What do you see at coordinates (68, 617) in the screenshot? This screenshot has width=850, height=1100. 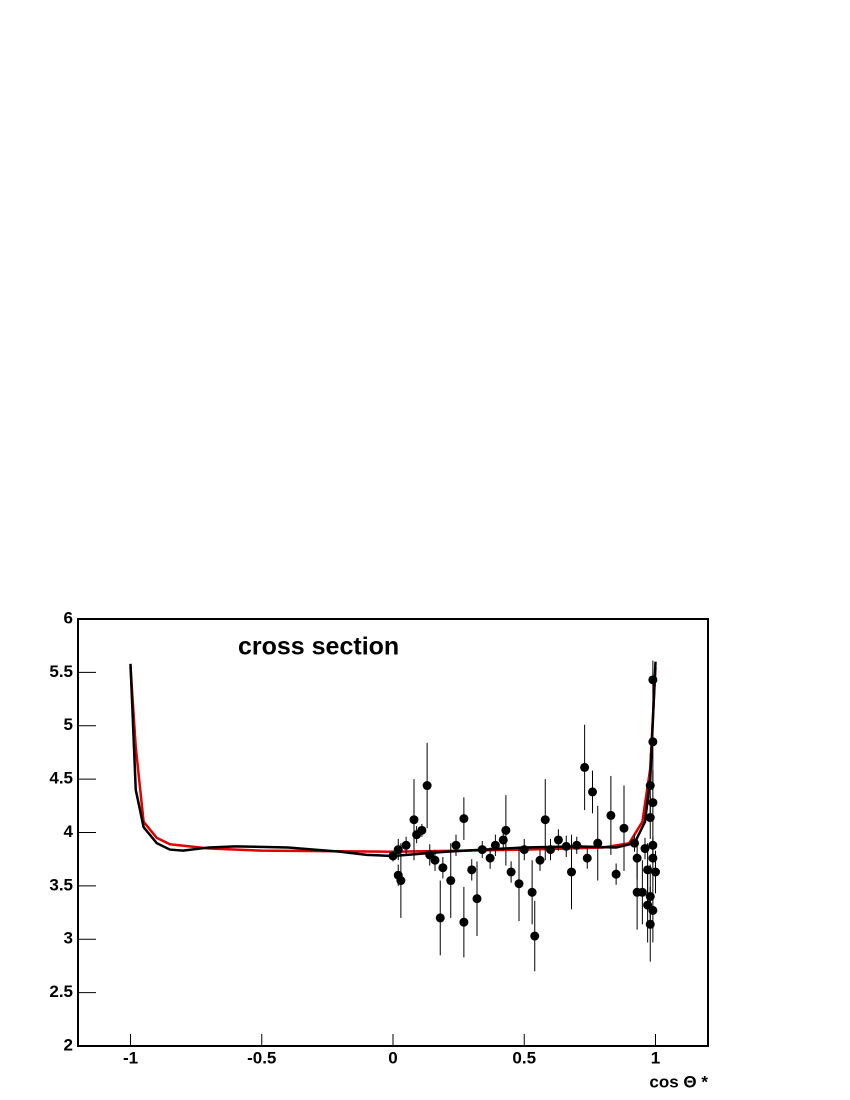 I see `y-tick-label: 6` at bounding box center [68, 617].